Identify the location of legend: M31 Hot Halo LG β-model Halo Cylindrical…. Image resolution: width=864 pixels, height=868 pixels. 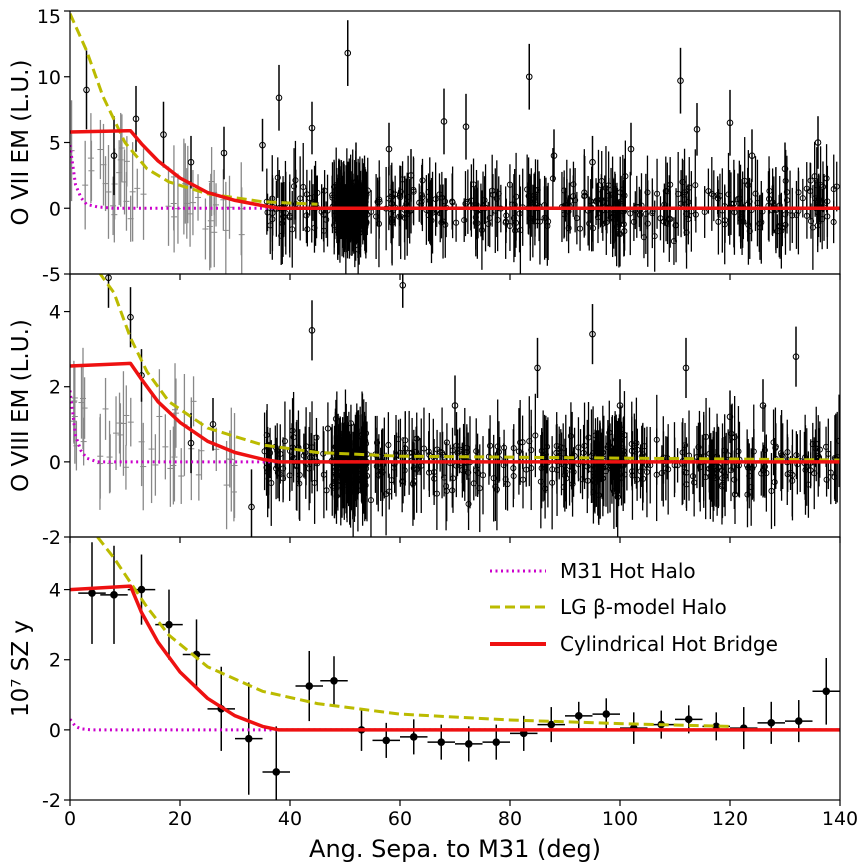
(634, 607).